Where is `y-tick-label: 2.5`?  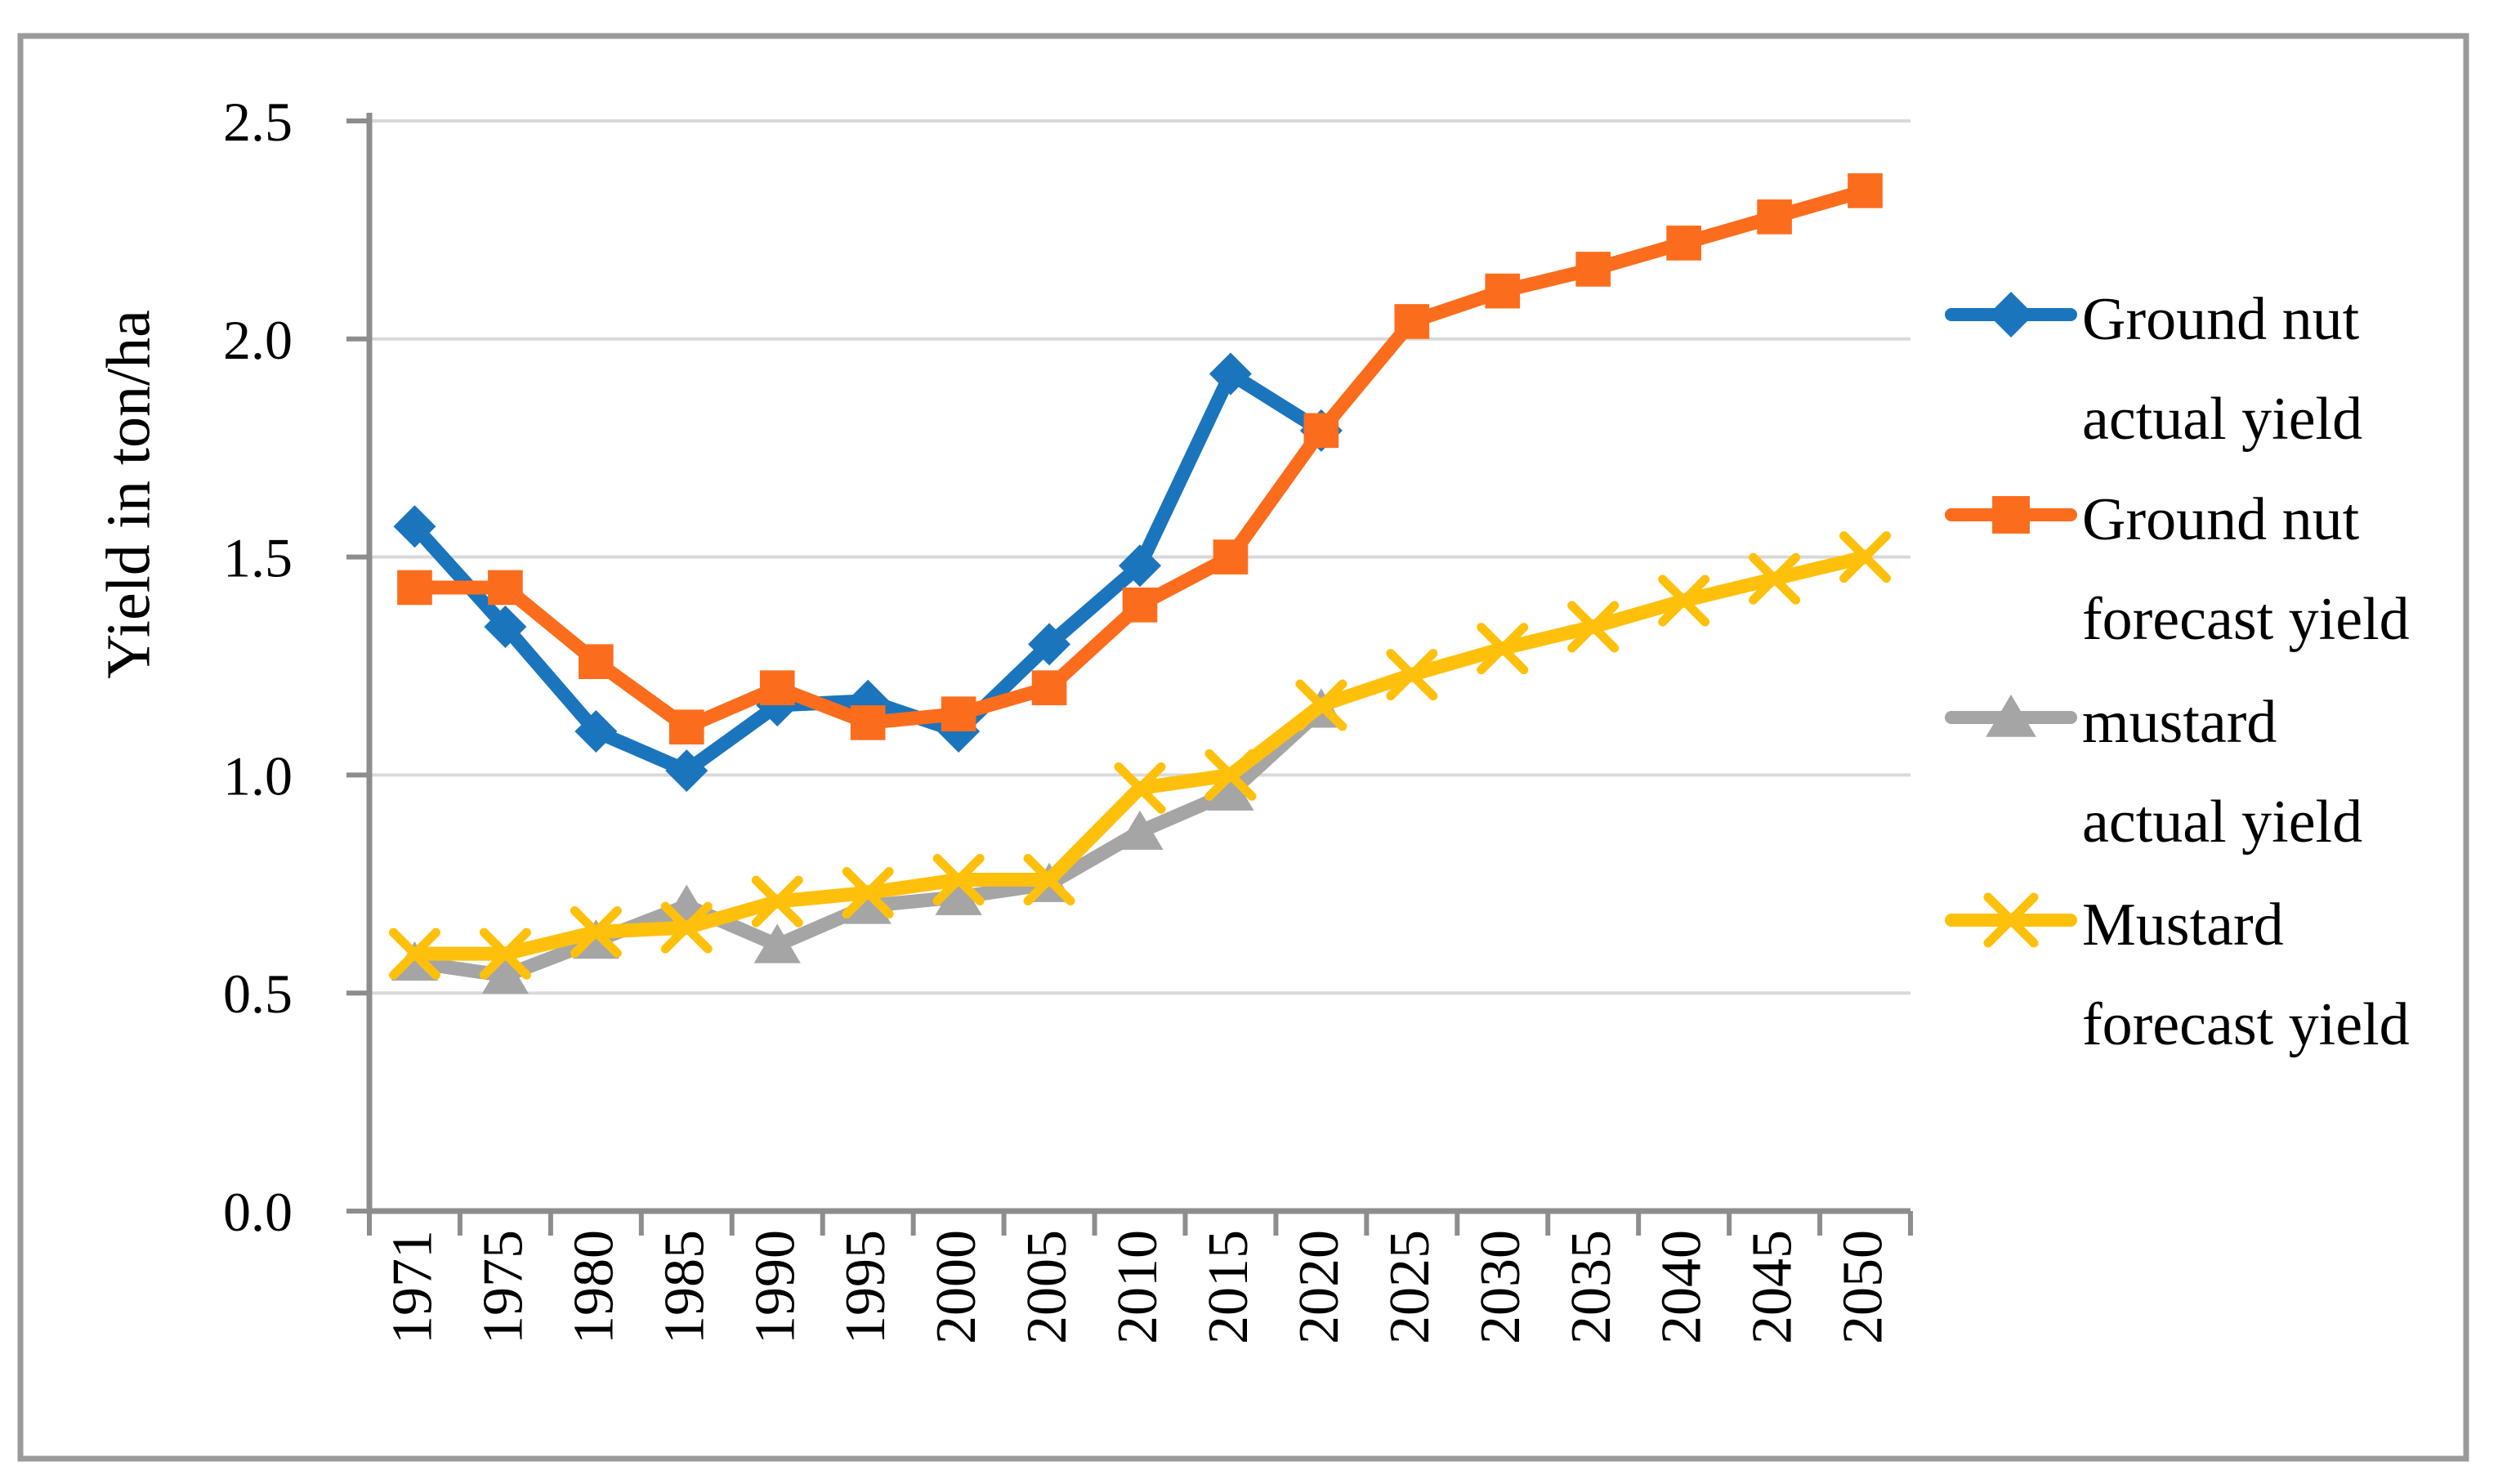
y-tick-label: 2.5 is located at coordinates (258, 122).